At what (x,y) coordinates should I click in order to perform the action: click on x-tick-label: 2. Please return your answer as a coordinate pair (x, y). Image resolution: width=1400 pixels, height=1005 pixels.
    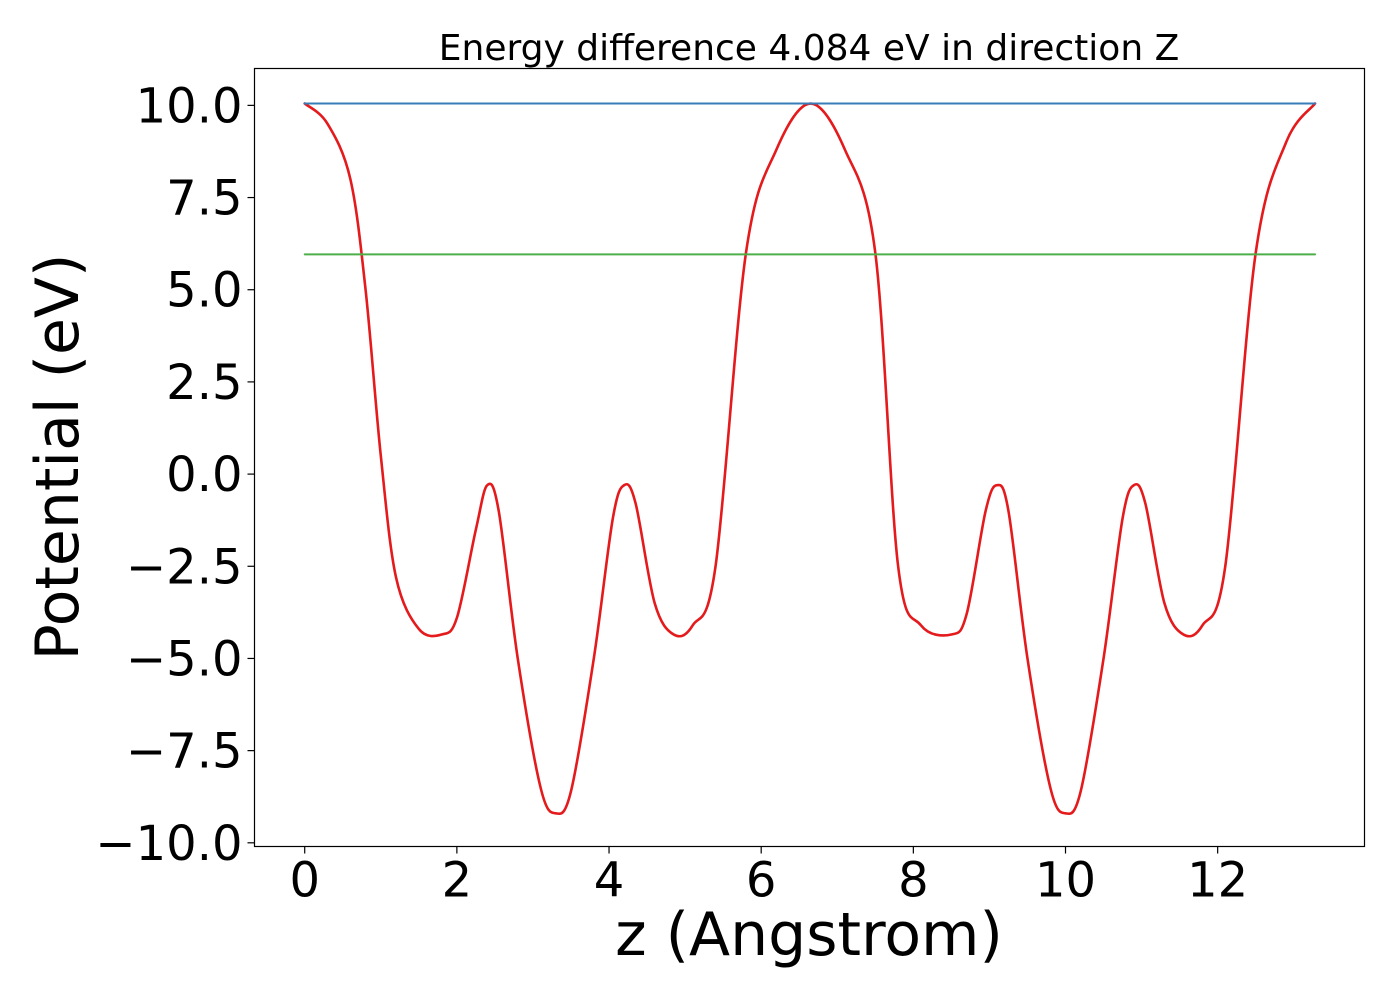
    Looking at the image, I should click on (457, 881).